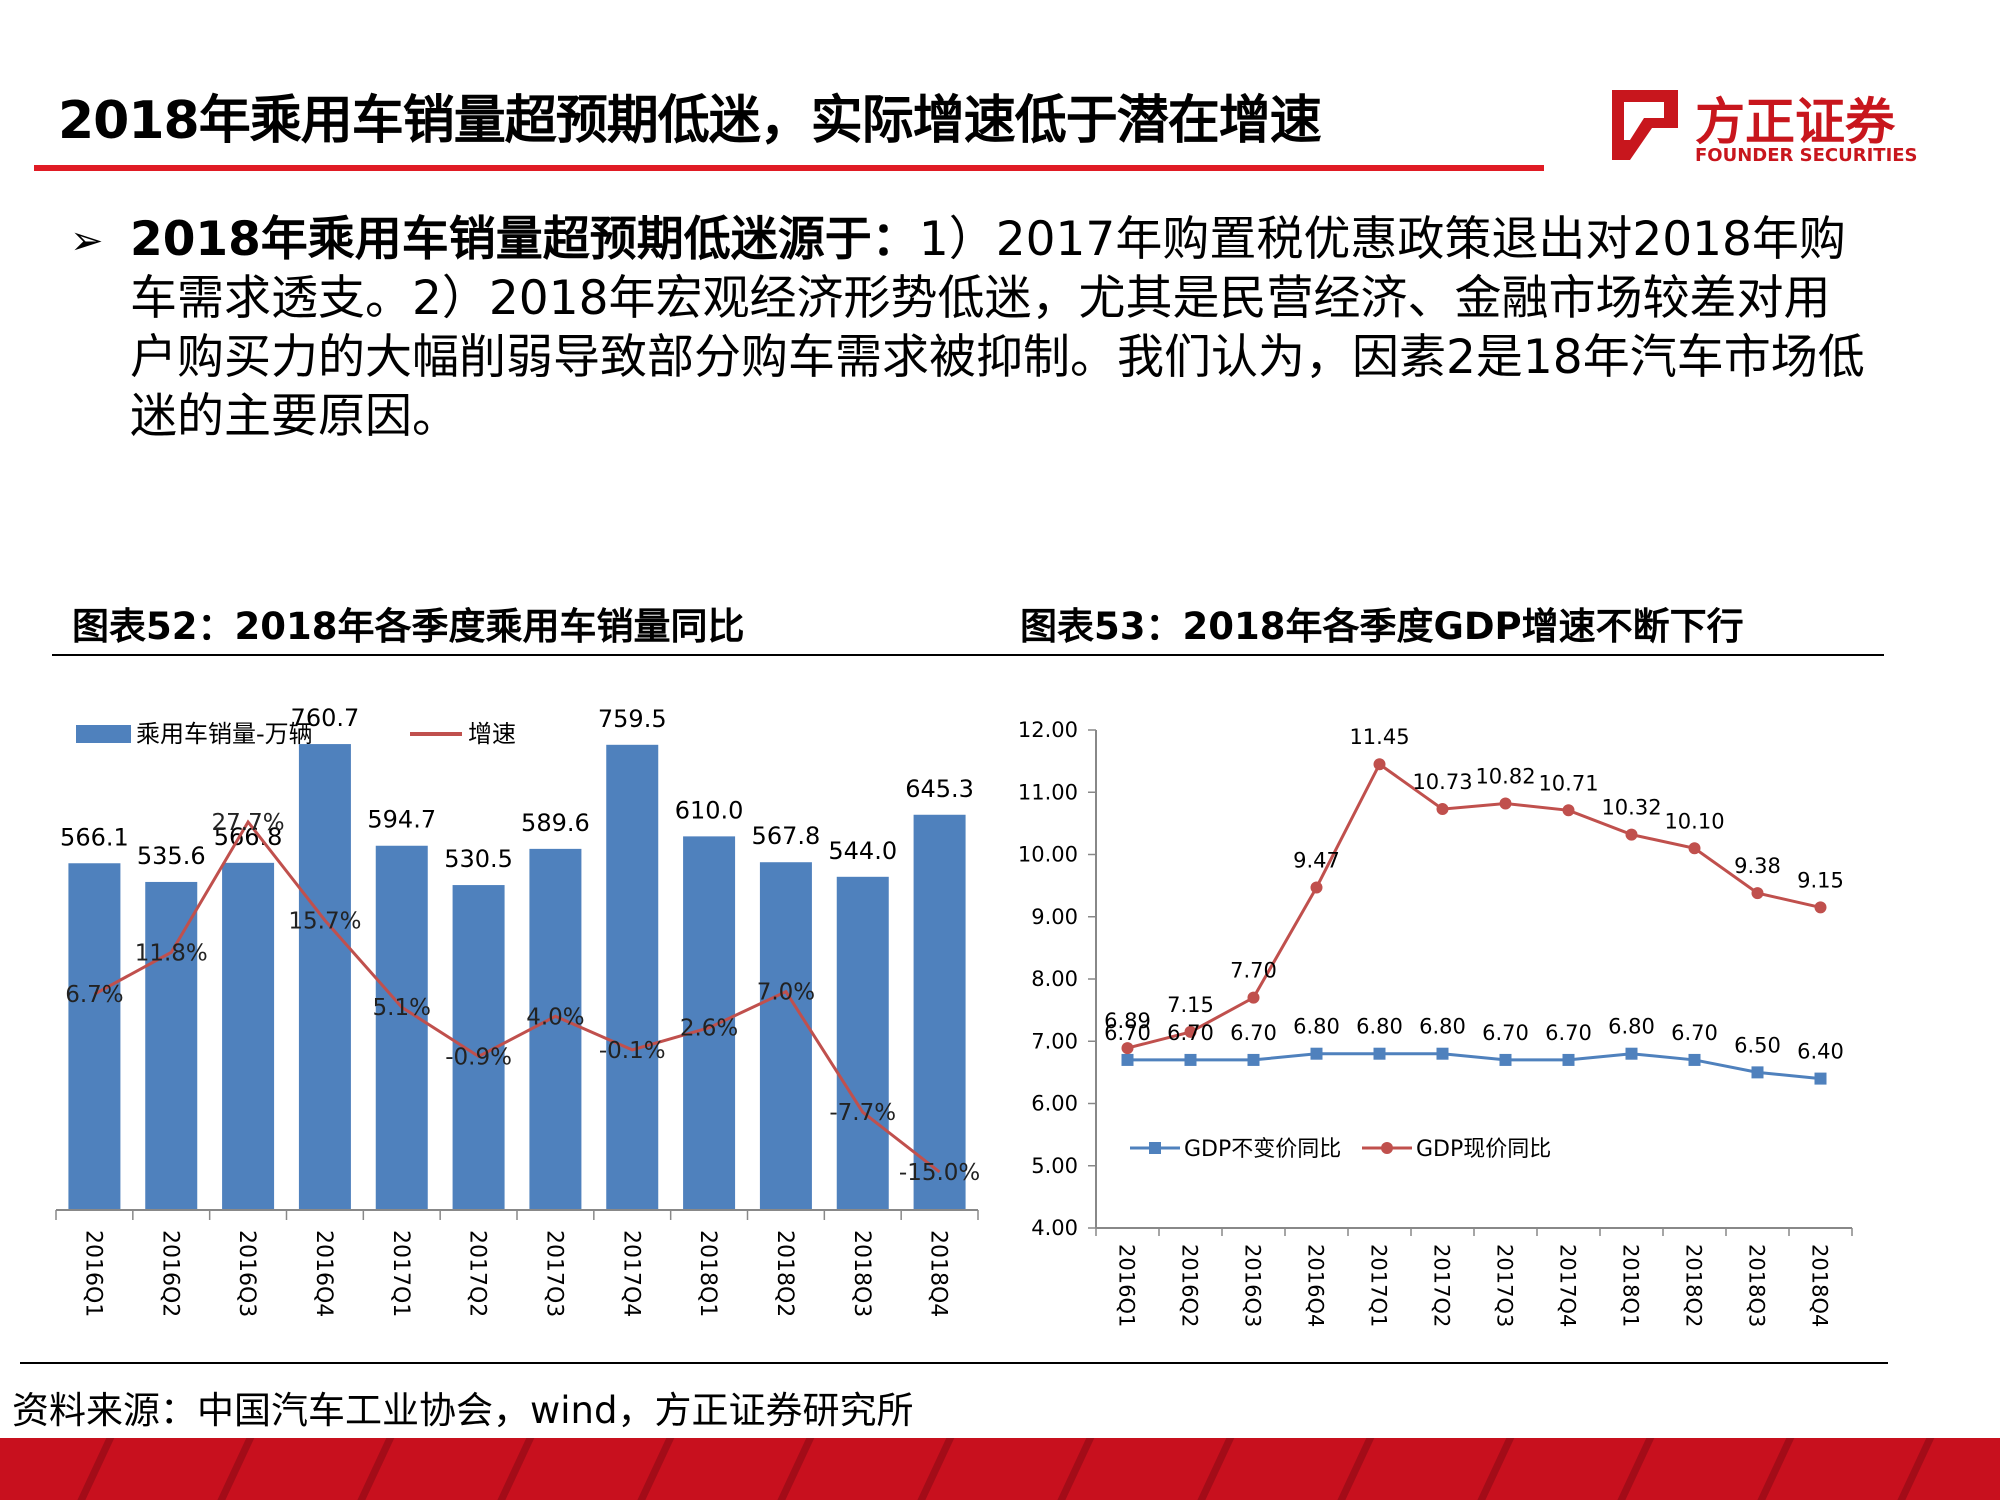  I want to click on growth-label: 5.1%, so click(402, 1008).